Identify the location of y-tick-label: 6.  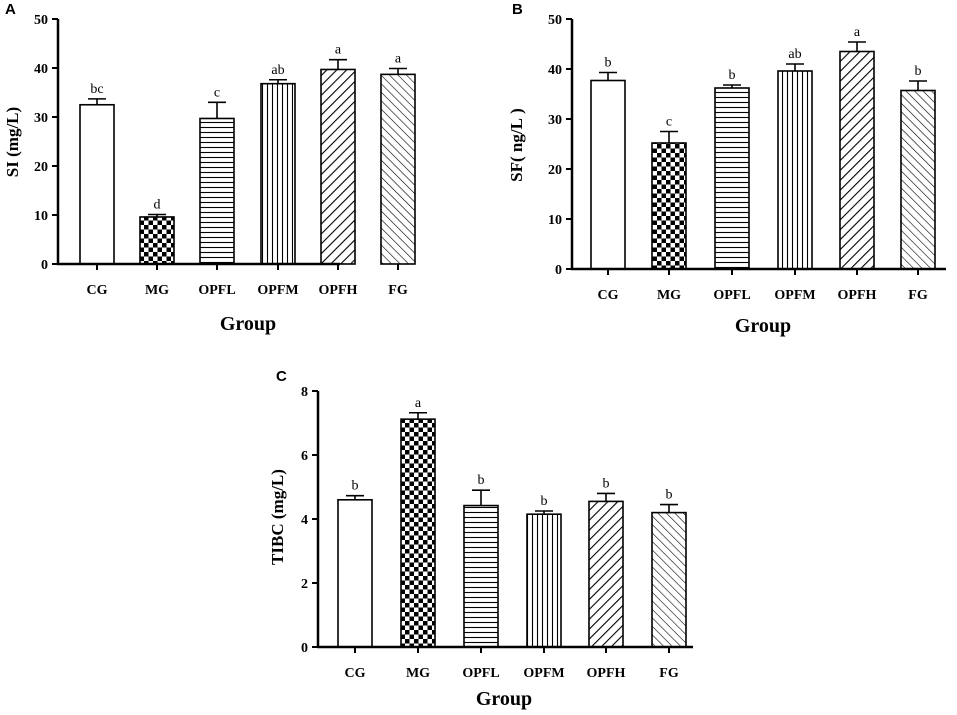
(304, 456).